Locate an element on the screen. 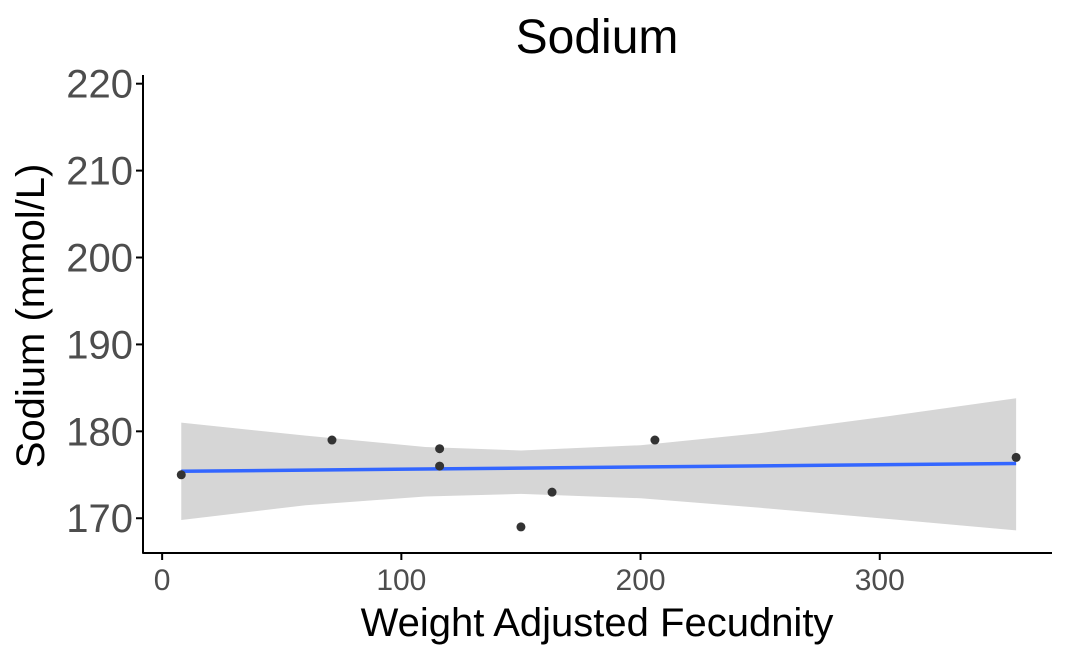 This screenshot has height=658, width=1065. chart-title: Sodium is located at coordinates (597, 37).